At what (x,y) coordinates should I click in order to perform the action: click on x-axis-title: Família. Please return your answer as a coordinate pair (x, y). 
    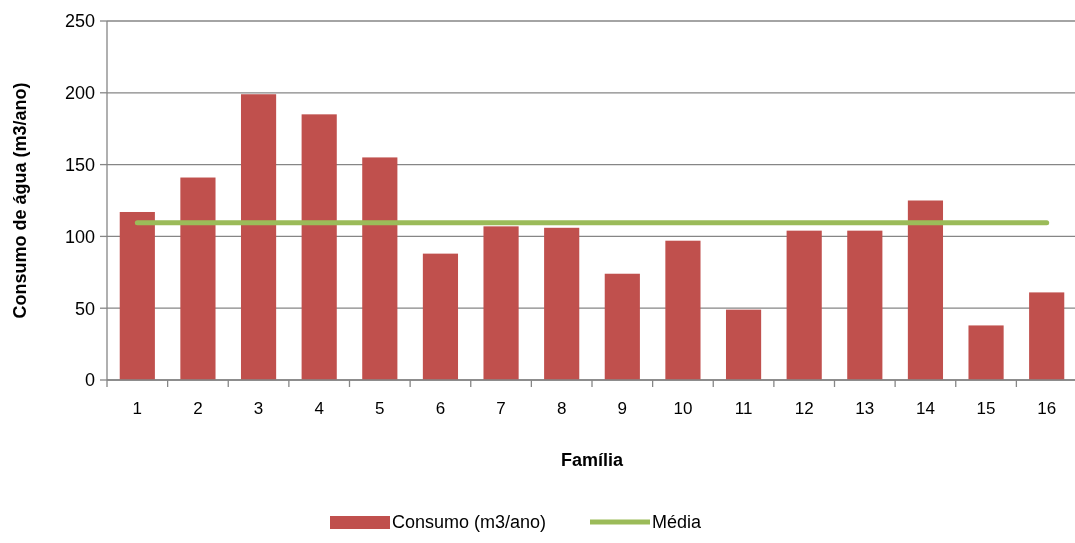
    Looking at the image, I should click on (592, 460).